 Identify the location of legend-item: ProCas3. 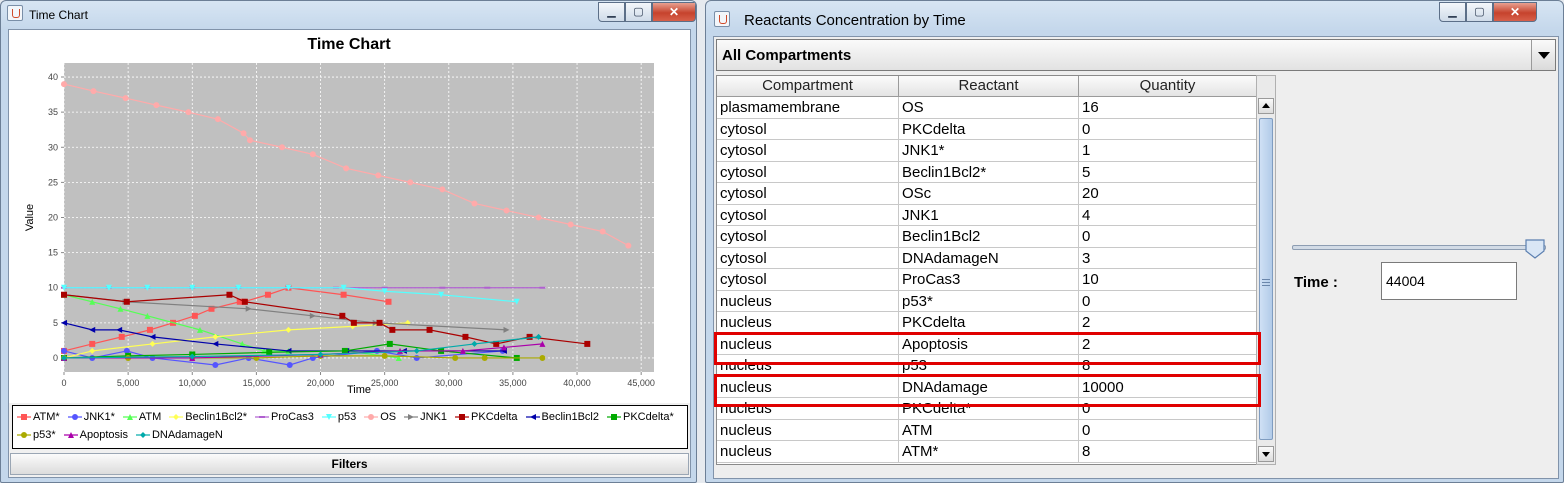
(284, 417).